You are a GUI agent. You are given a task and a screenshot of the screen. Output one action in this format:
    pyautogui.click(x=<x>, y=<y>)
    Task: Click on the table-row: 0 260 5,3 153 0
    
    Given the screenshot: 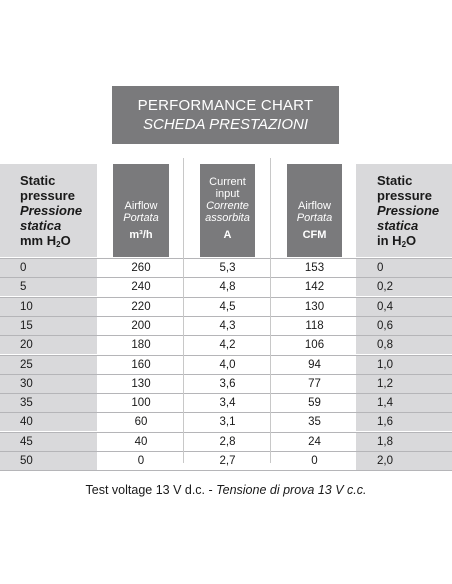 What is the action you would take?
    pyautogui.click(x=226, y=267)
    